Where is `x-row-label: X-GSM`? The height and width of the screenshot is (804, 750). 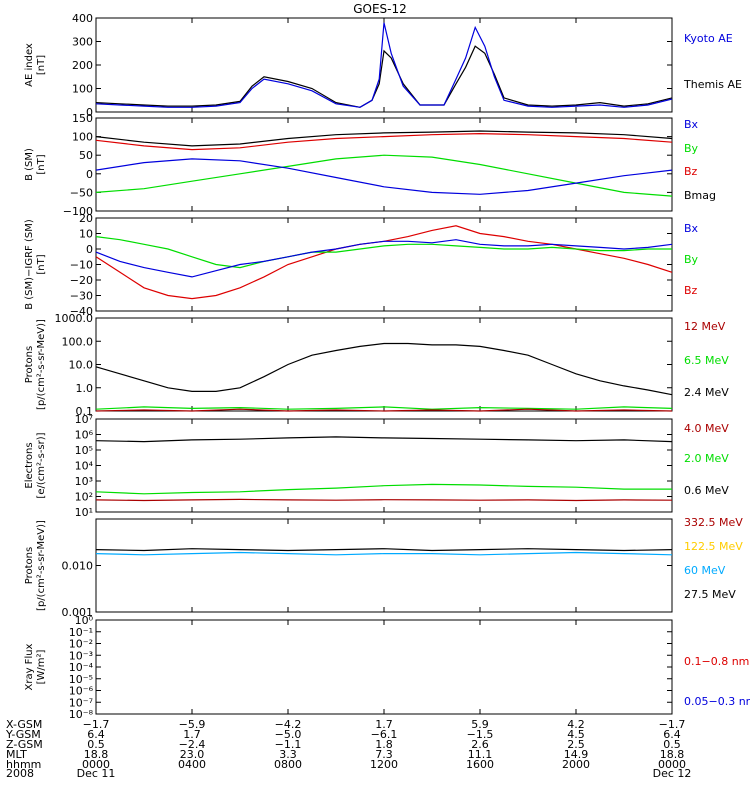
x-row-label: X-GSM is located at coordinates (24, 724).